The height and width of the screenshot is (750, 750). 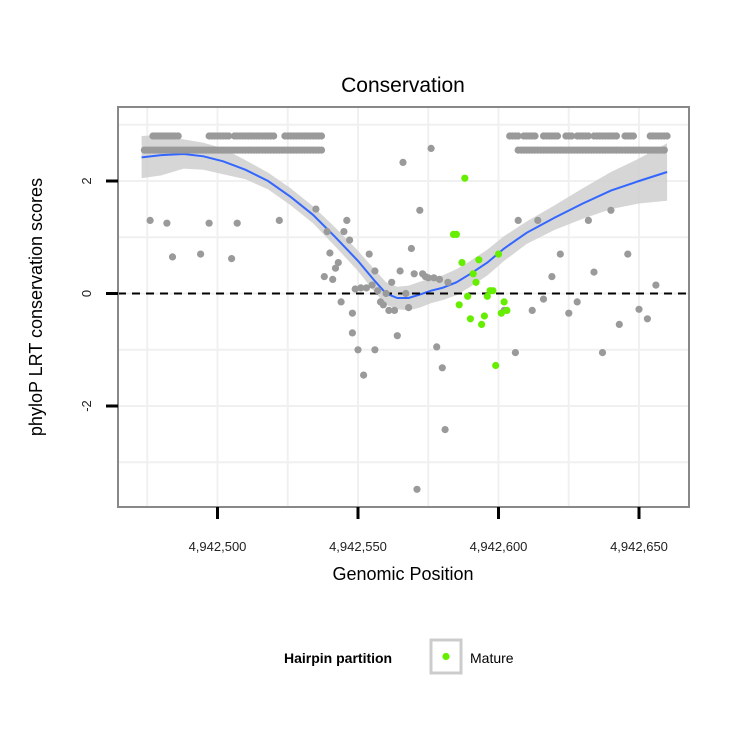 I want to click on legend-title: Hairpin partition, so click(x=338, y=658).